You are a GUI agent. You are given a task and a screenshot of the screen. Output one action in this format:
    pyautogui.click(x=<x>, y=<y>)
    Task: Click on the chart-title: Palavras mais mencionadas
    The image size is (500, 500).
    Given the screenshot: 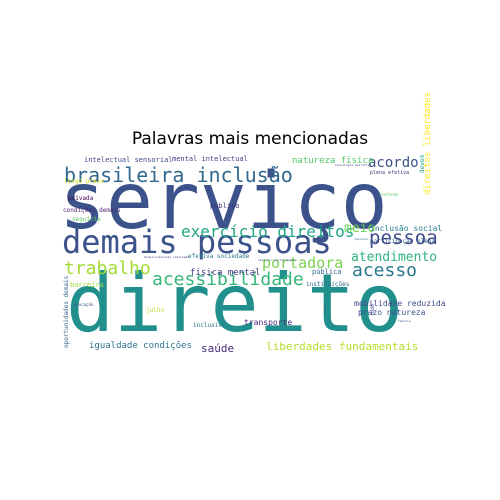 What is the action you would take?
    pyautogui.click(x=250, y=139)
    